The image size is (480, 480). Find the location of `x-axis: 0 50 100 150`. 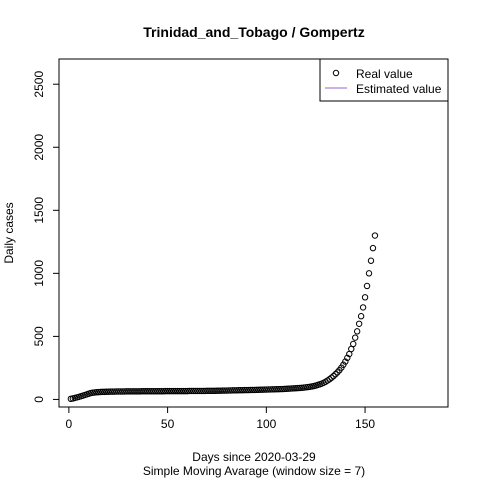

x-axis: 0 50 100 150 is located at coordinates (220, 418).